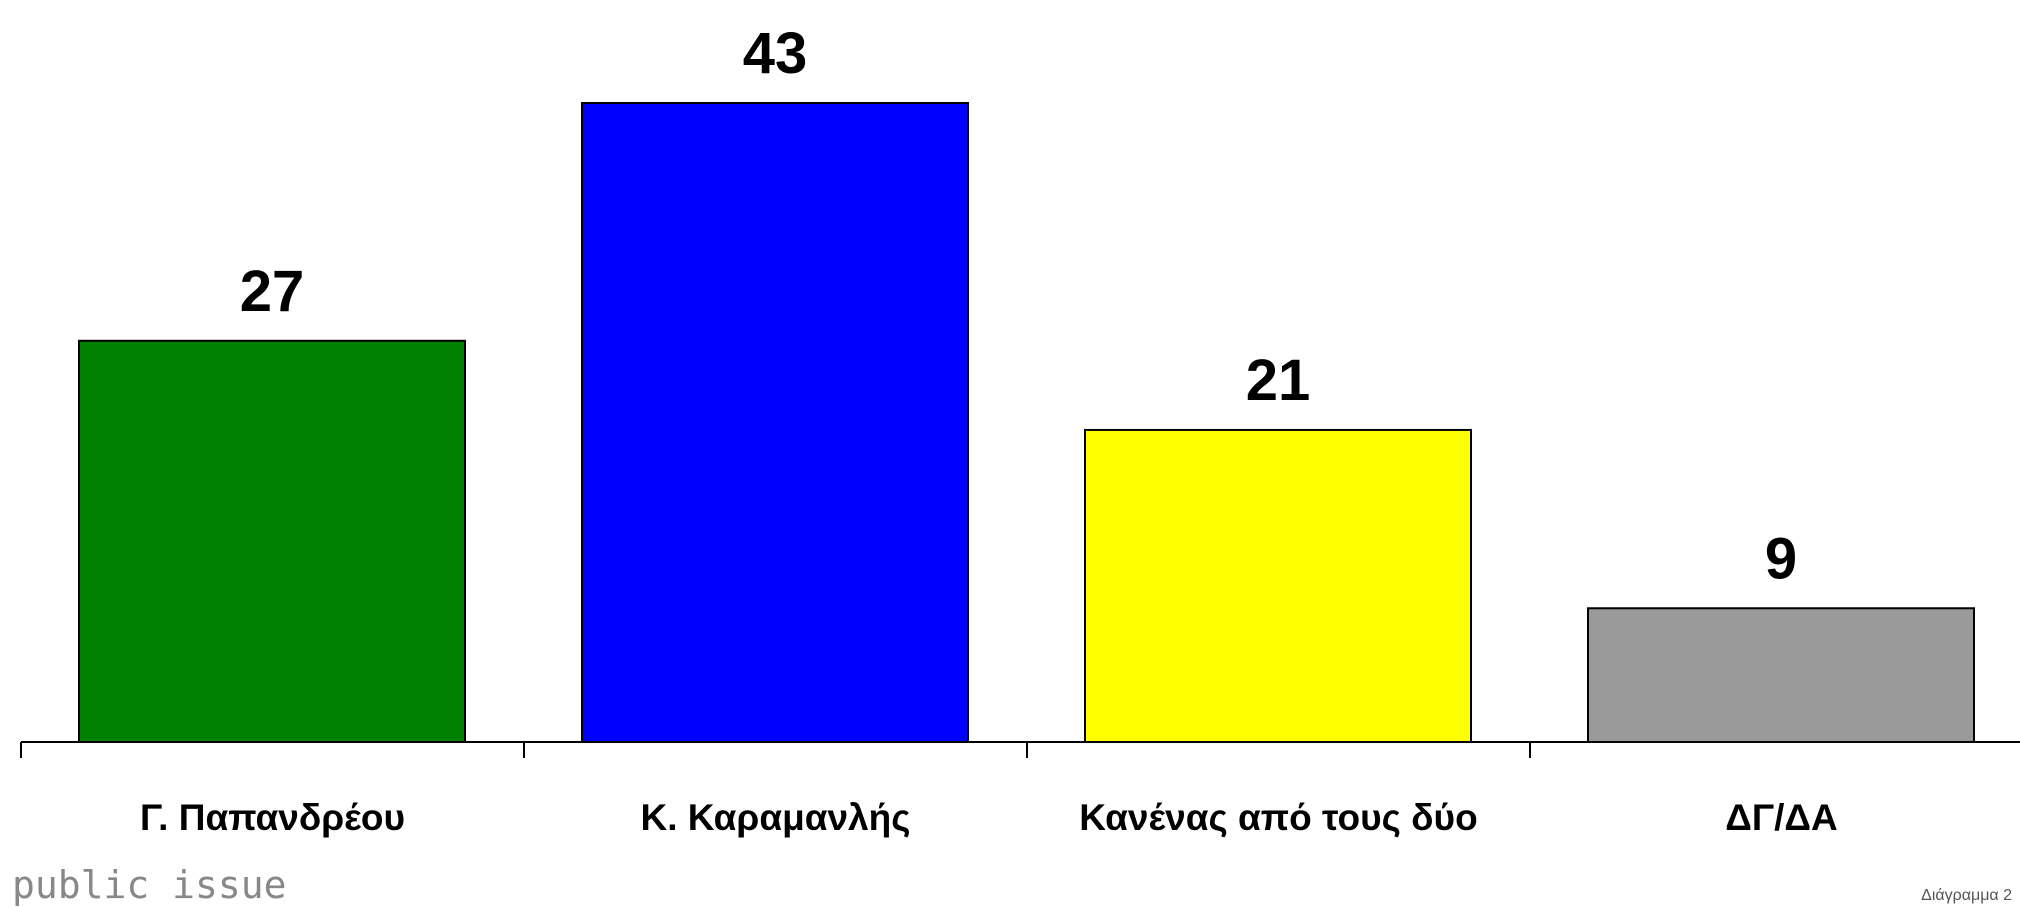 The image size is (2020, 907). I want to click on value-label: 27, so click(272, 291).